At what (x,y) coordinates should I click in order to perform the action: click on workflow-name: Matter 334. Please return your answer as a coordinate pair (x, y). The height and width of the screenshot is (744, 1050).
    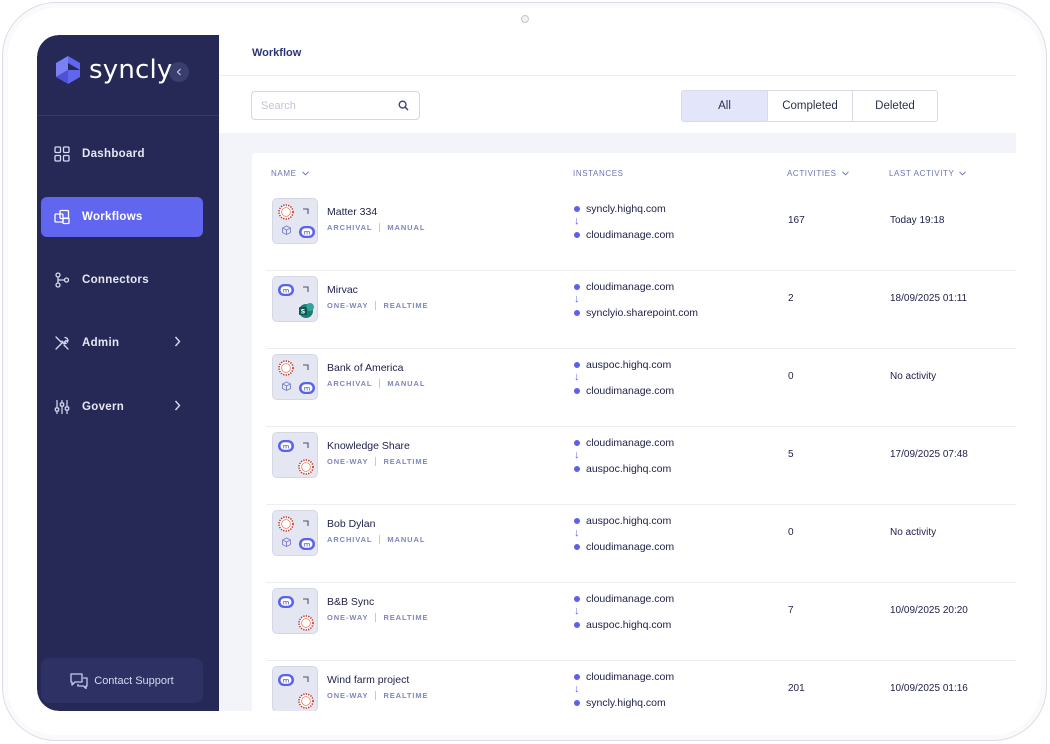
    Looking at the image, I should click on (352, 212).